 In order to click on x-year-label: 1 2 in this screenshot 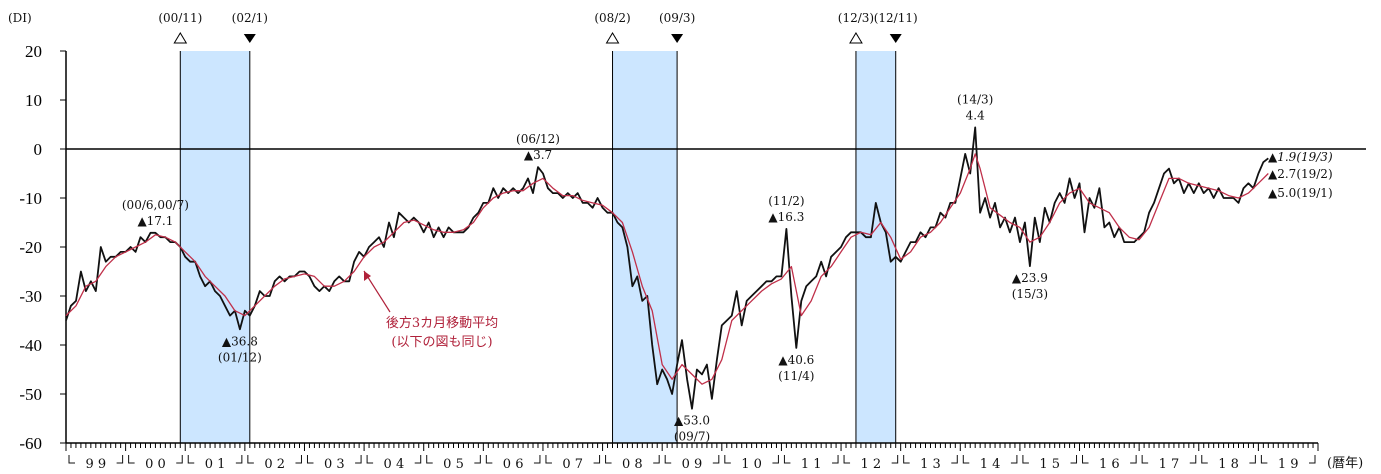, I will do `click(871, 464)`.